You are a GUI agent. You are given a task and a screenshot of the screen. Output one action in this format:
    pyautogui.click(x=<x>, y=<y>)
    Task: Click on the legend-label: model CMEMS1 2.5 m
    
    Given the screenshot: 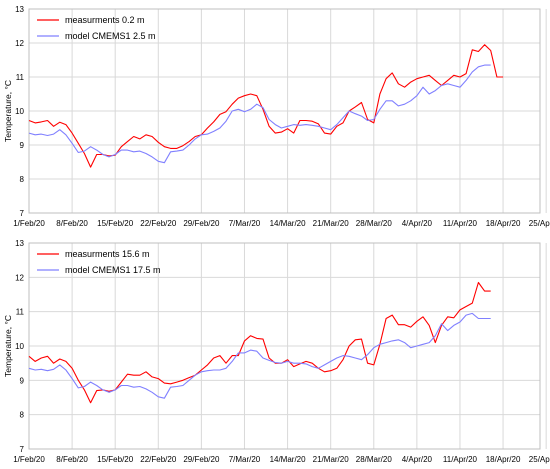 What is the action you would take?
    pyautogui.click(x=110, y=36)
    